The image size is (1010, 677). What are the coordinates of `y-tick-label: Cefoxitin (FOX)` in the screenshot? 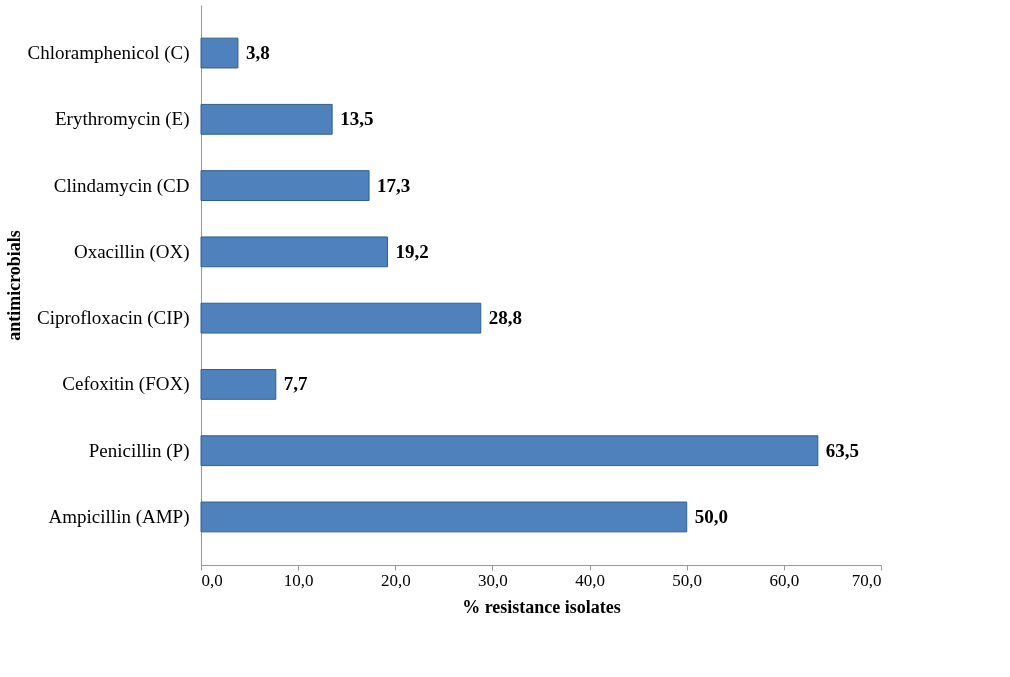 It's located at (126, 384).